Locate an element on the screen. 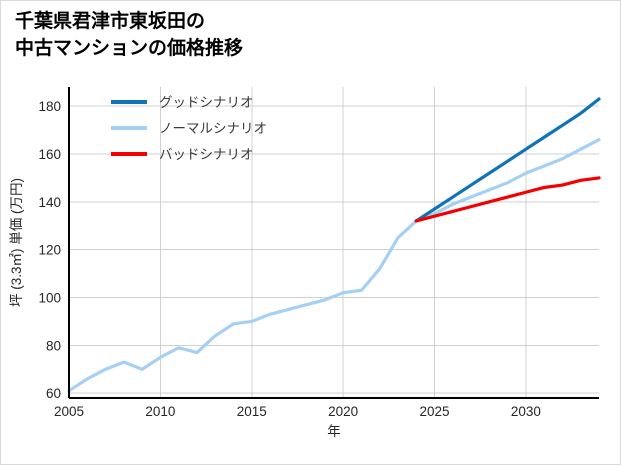  x-tick-label: 2005 is located at coordinates (69, 411).